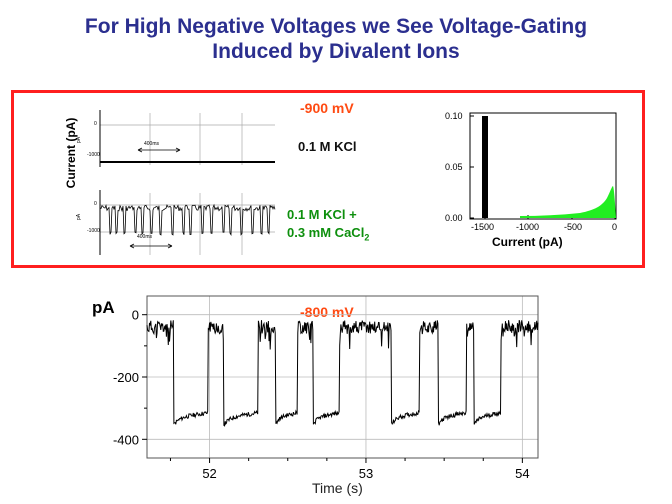  Describe the element at coordinates (327, 108) in the screenshot. I see `voltage-label-top: -900 mV` at that location.